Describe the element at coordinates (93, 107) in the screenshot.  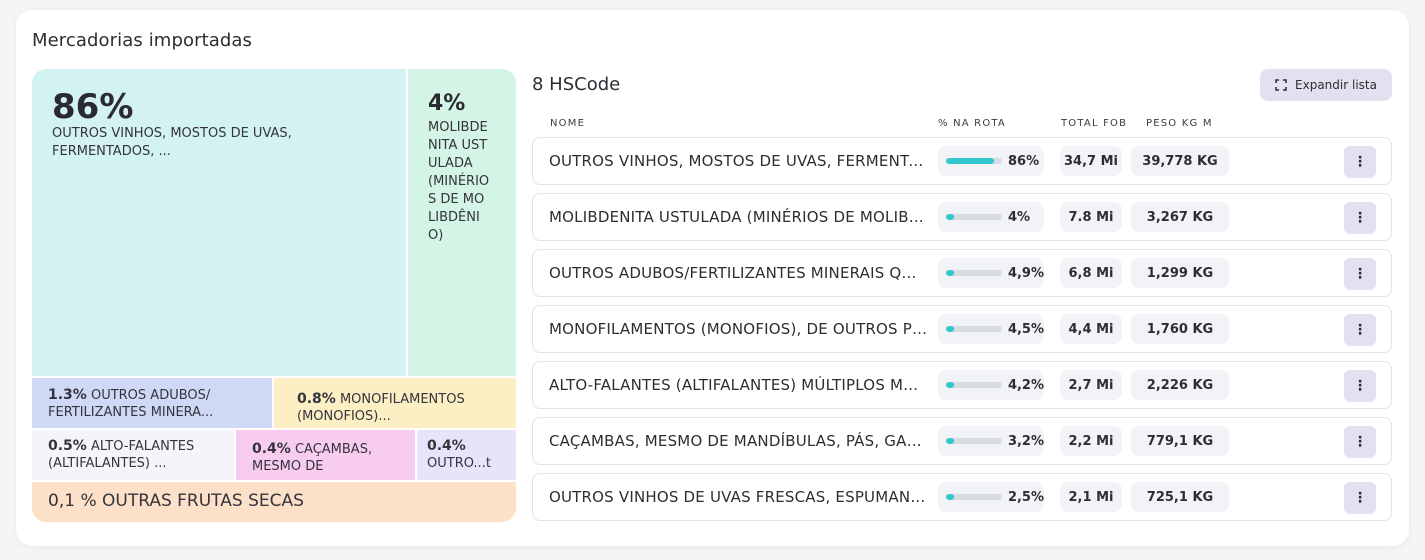
I see `tile-percent: 86%` at that location.